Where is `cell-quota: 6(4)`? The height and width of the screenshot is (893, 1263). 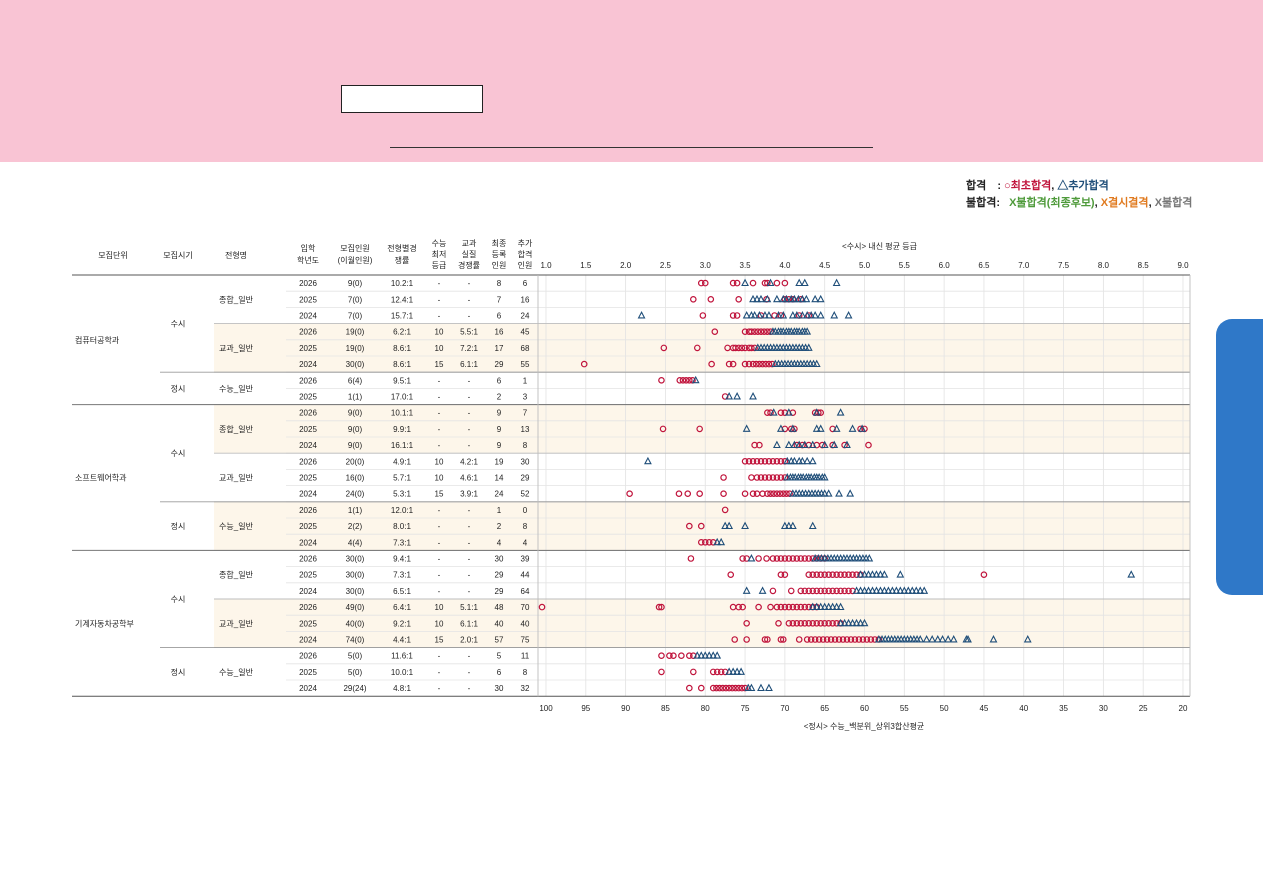
cell-quota: 6(4) is located at coordinates (355, 380).